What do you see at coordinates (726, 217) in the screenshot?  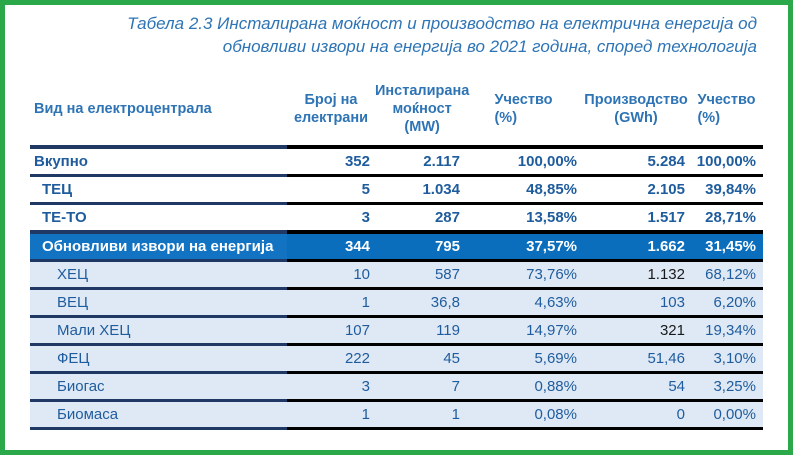 I see `row-value: 28,71%` at bounding box center [726, 217].